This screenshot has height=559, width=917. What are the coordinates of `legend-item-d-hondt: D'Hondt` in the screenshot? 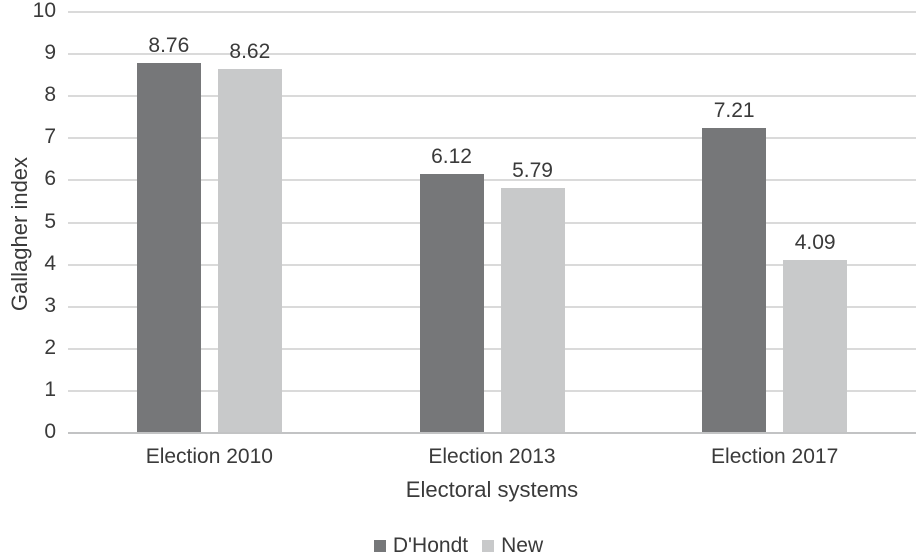 It's located at (421, 546).